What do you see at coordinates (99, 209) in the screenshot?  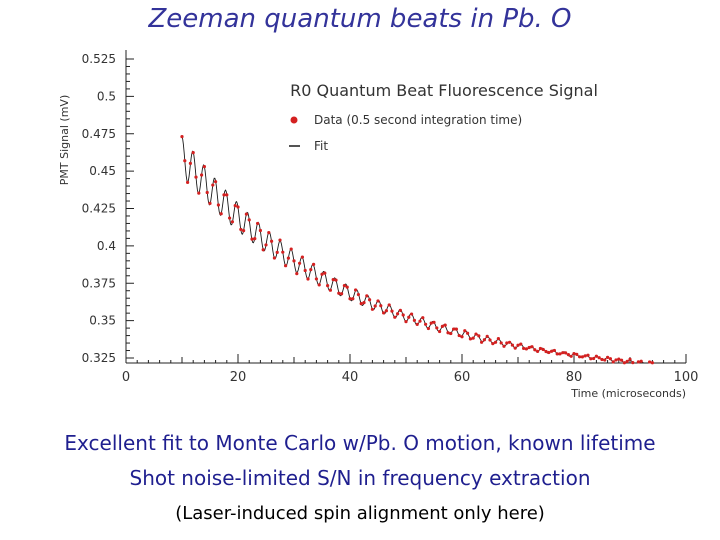 I see `y-tick-label: 0.425` at bounding box center [99, 209].